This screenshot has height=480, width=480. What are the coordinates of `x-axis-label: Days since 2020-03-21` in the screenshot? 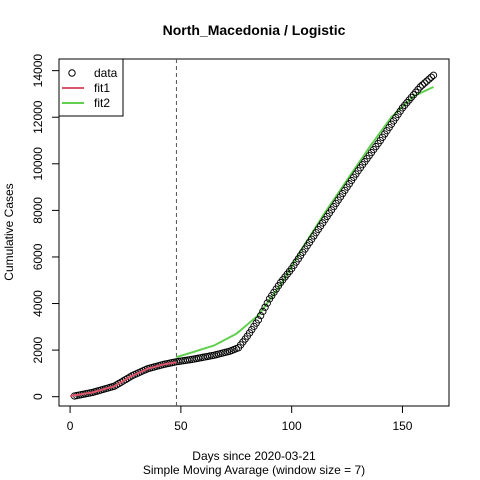 It's located at (254, 456).